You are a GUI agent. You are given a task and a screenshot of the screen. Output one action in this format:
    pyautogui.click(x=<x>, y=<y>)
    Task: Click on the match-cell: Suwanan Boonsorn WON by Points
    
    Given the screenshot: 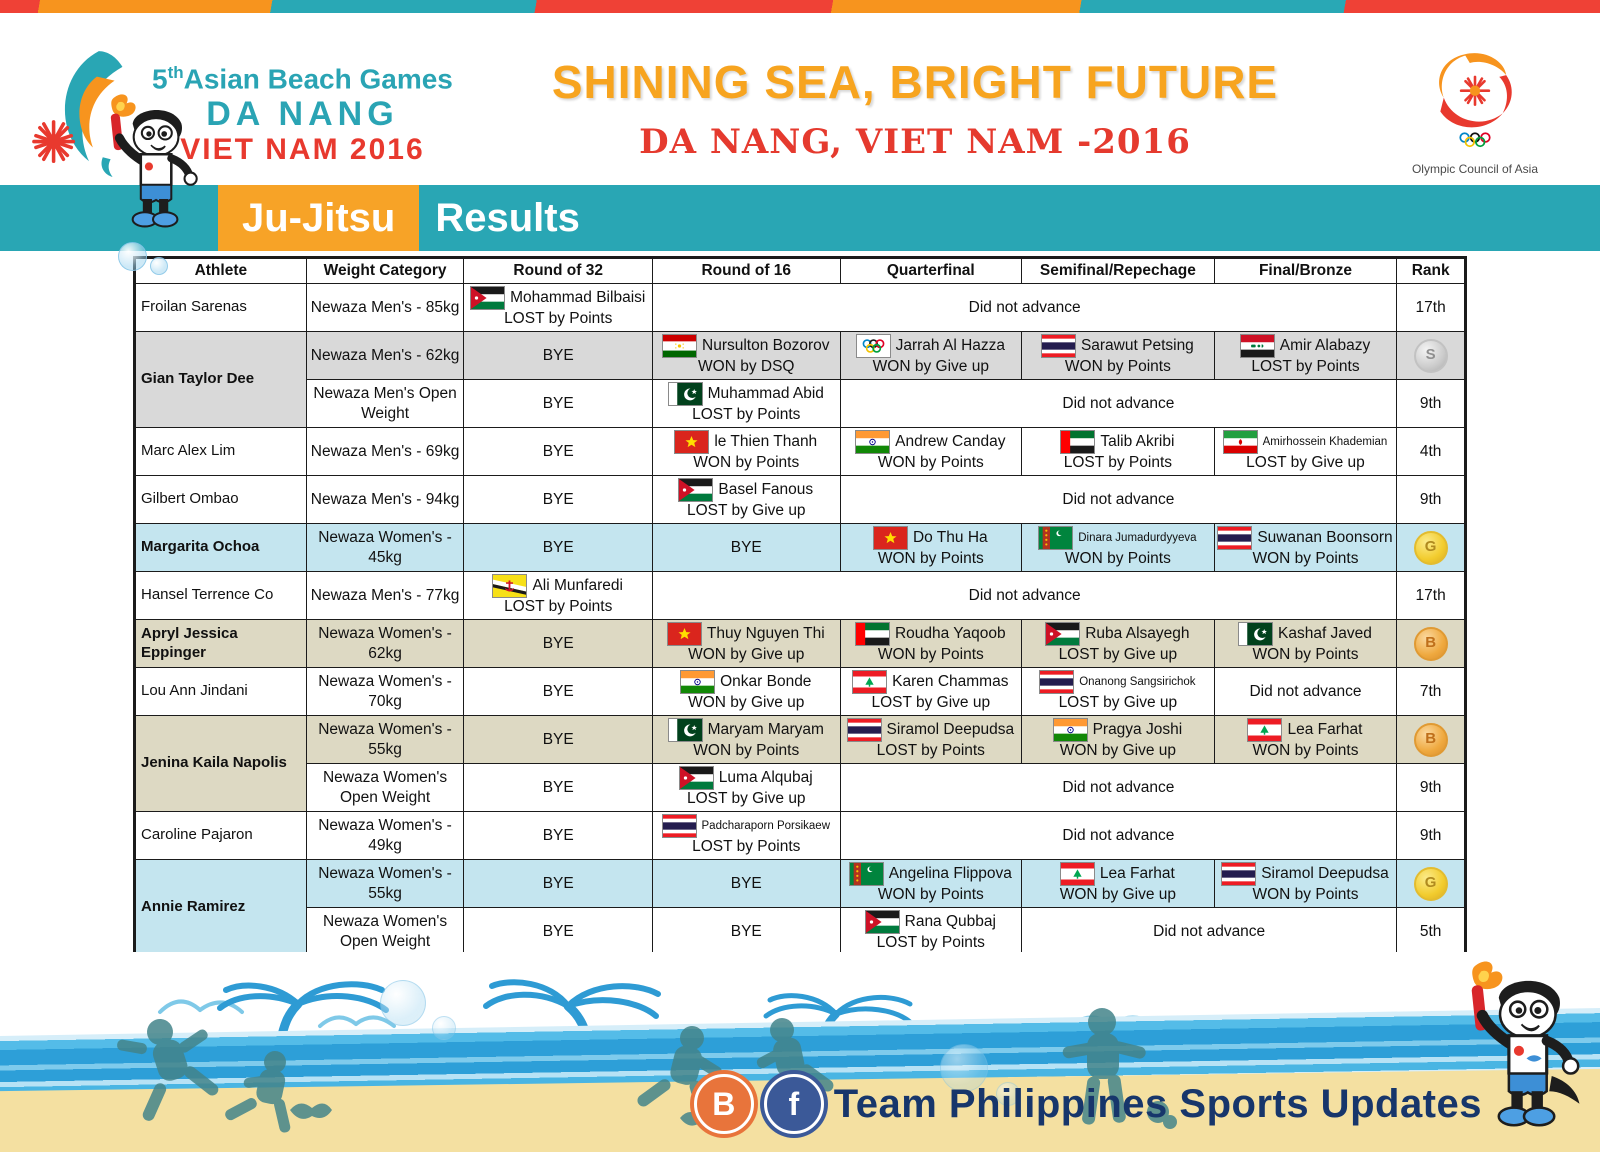 What is the action you would take?
    pyautogui.click(x=1305, y=547)
    